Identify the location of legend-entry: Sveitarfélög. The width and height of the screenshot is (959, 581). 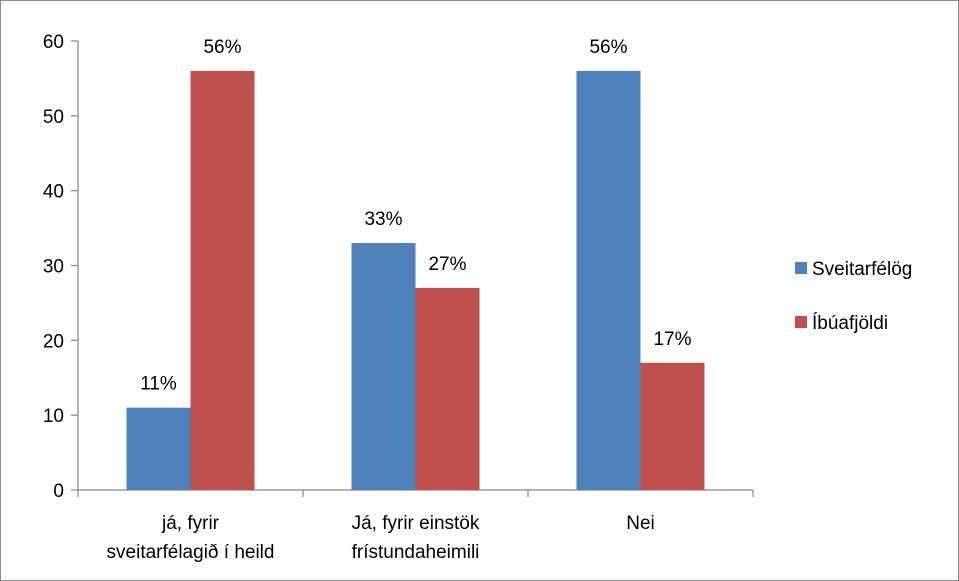
(853, 269).